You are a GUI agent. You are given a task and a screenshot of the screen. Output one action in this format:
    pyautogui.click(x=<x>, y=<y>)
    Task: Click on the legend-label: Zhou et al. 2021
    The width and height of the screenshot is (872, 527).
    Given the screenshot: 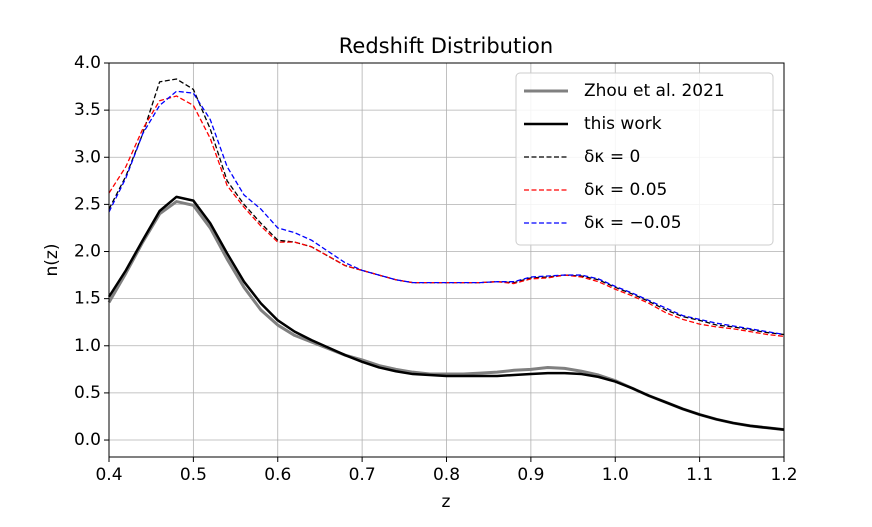 What is the action you would take?
    pyautogui.click(x=654, y=91)
    